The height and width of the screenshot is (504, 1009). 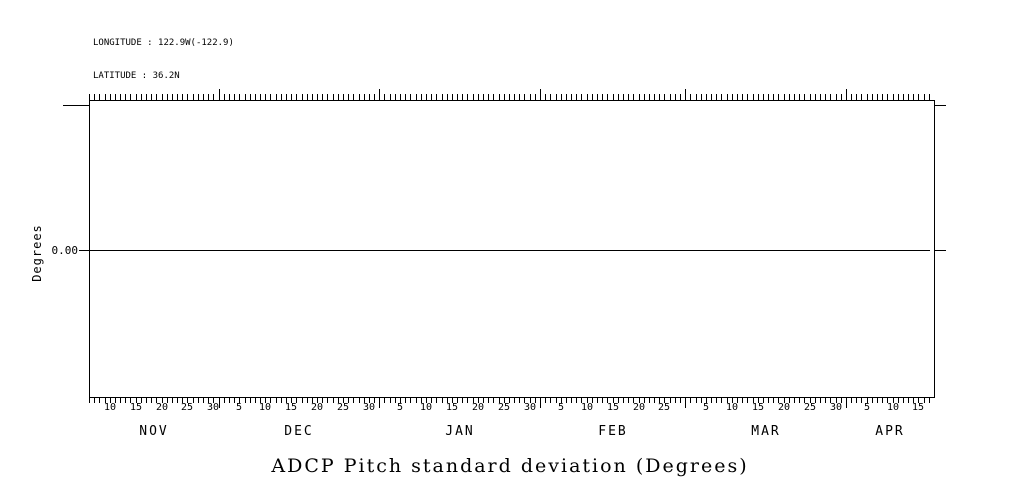 I want to click on x-tick-label: 25, so click(x=810, y=407).